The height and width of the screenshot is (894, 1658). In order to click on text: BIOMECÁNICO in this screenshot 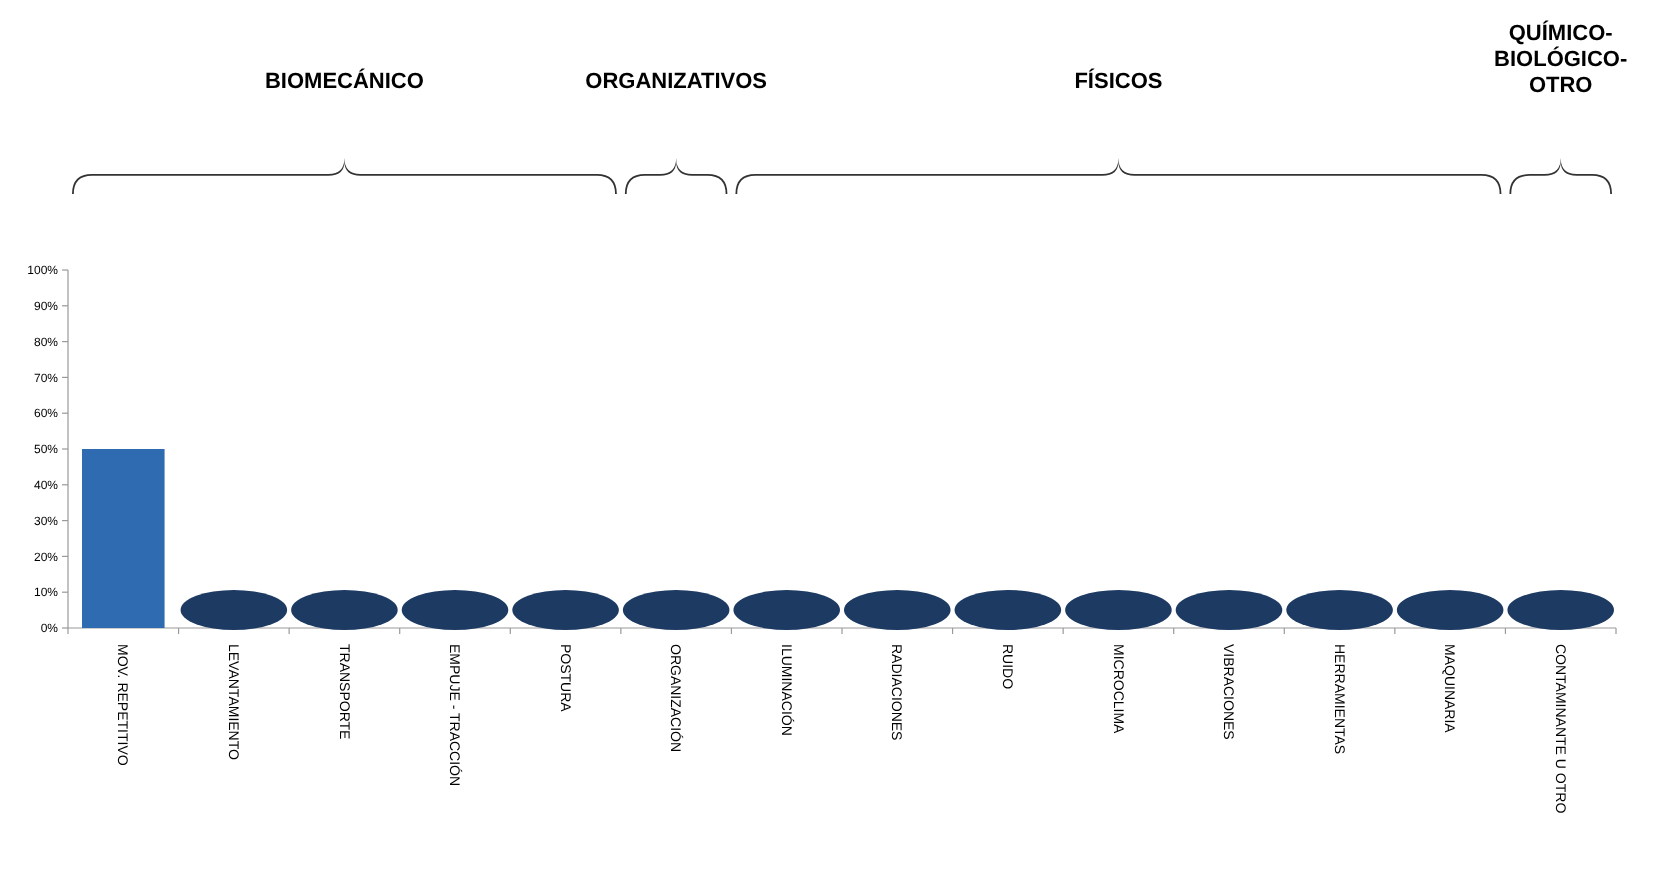, I will do `click(344, 81)`.